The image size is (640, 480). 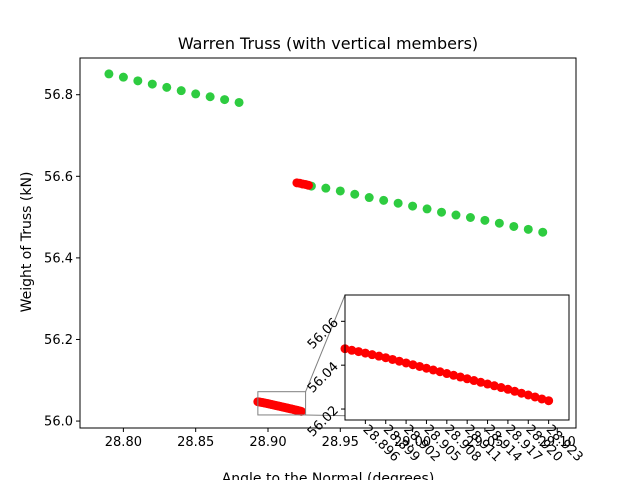 I want to click on y-axis-label: Weight of Truss (kN), so click(x=27, y=242).